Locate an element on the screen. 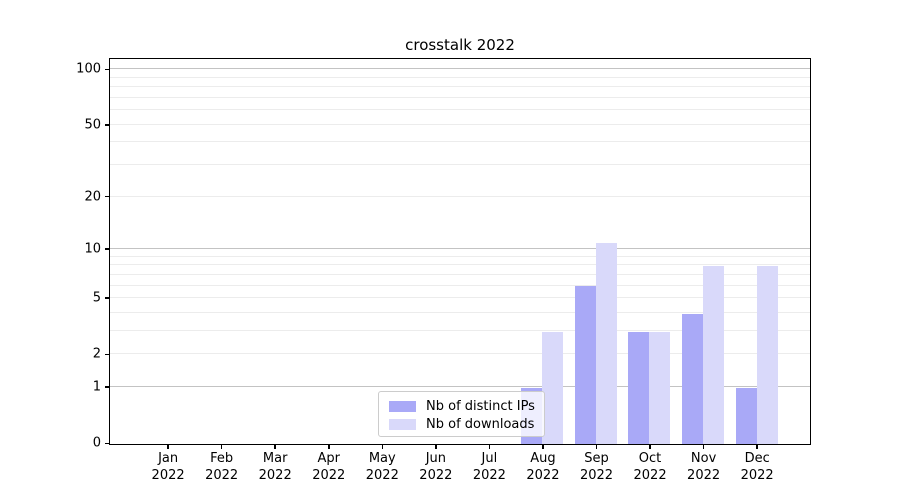 This screenshot has height=500, width=900. bar-downloads-sep is located at coordinates (606, 343).